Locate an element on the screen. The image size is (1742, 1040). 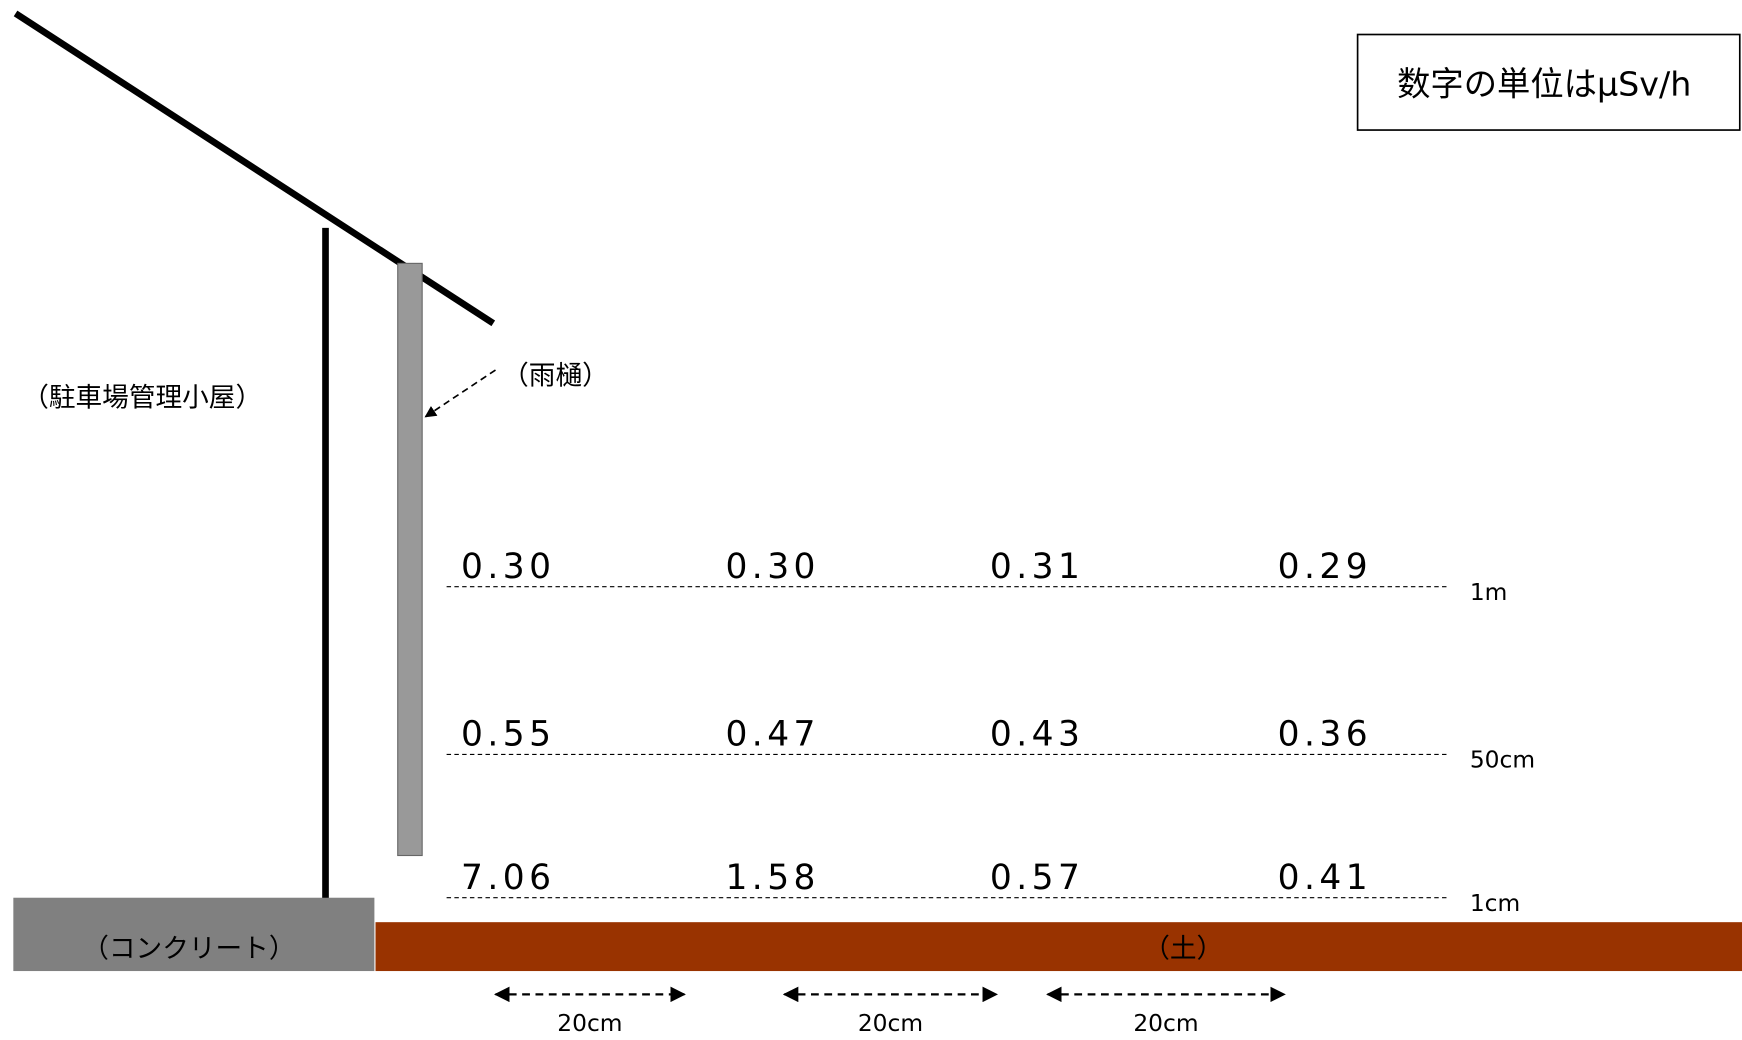
concrete is located at coordinates (194, 934).